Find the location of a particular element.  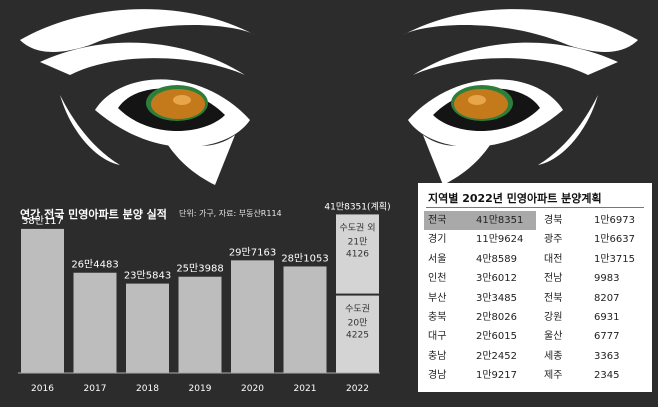

region-row: 경남 1만9217 is located at coordinates (480, 375).